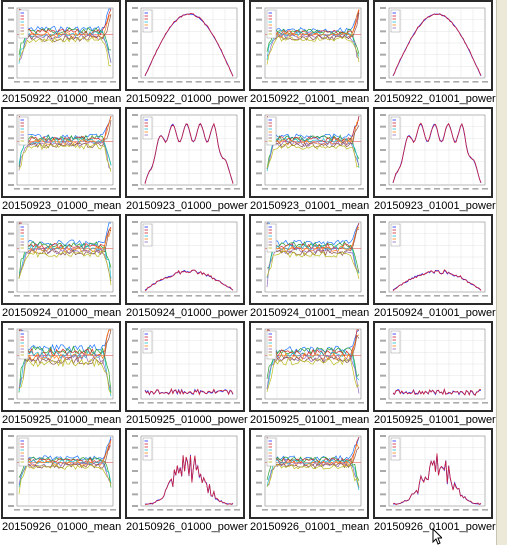  I want to click on thumbnail-item: 20150926_01000_power, so click(186, 482).